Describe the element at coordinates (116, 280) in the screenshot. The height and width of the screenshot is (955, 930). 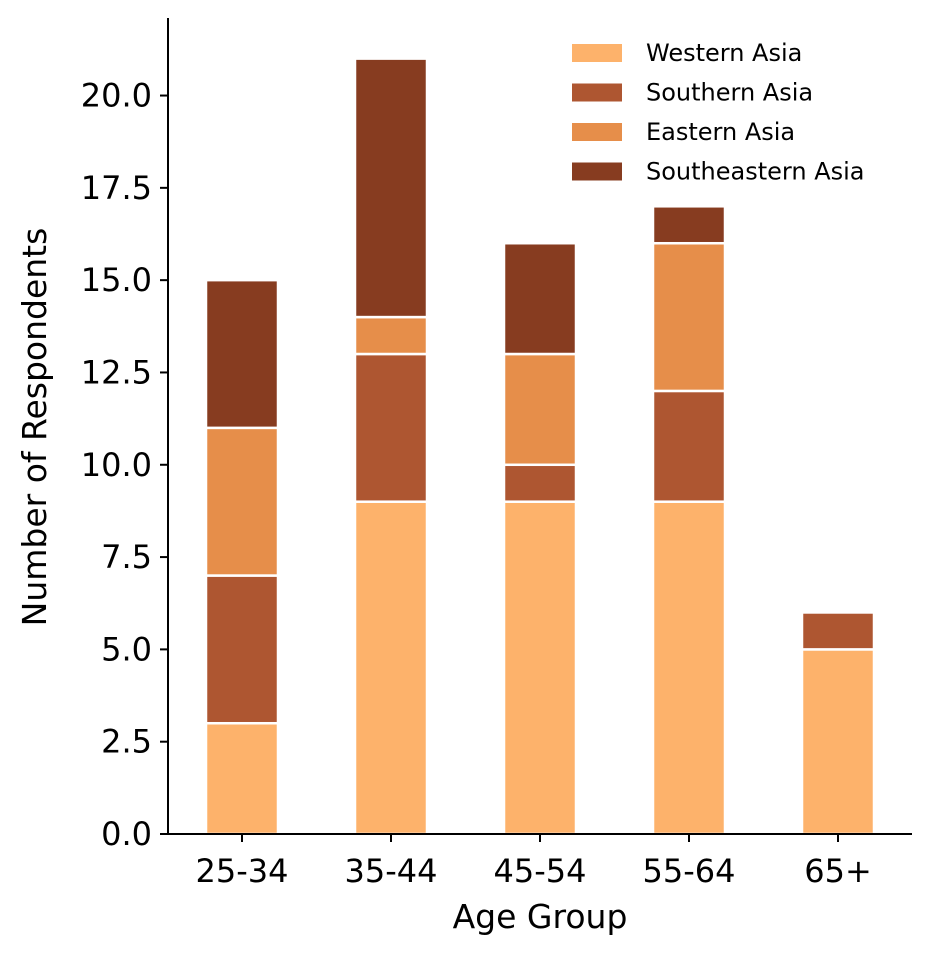
I see `y-tick-label: 15.0` at that location.